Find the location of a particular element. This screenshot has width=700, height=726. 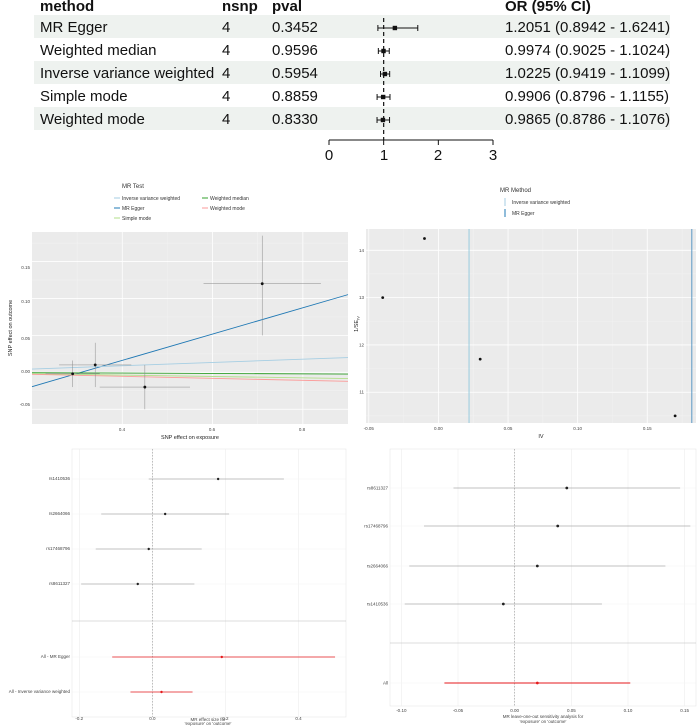

y-axis-title-main: 1/SE is located at coordinates (357, 326).